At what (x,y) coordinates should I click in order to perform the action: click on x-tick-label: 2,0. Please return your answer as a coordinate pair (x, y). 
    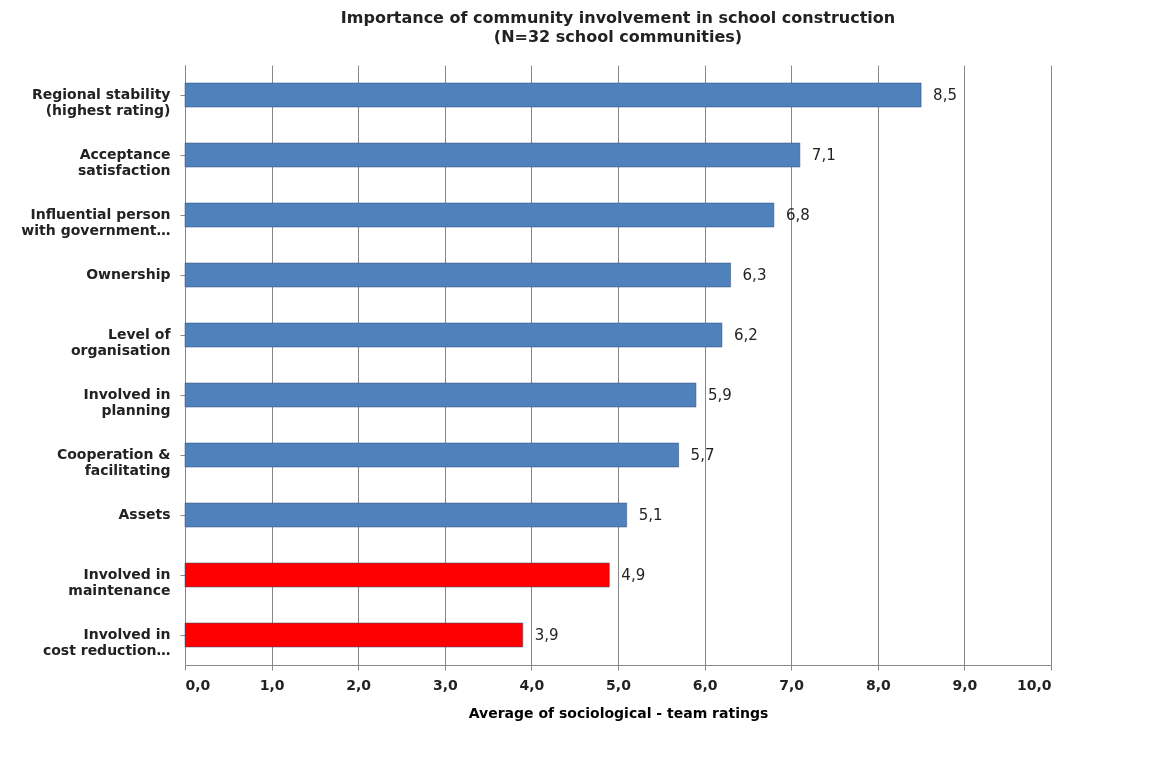
    Looking at the image, I should click on (359, 684).